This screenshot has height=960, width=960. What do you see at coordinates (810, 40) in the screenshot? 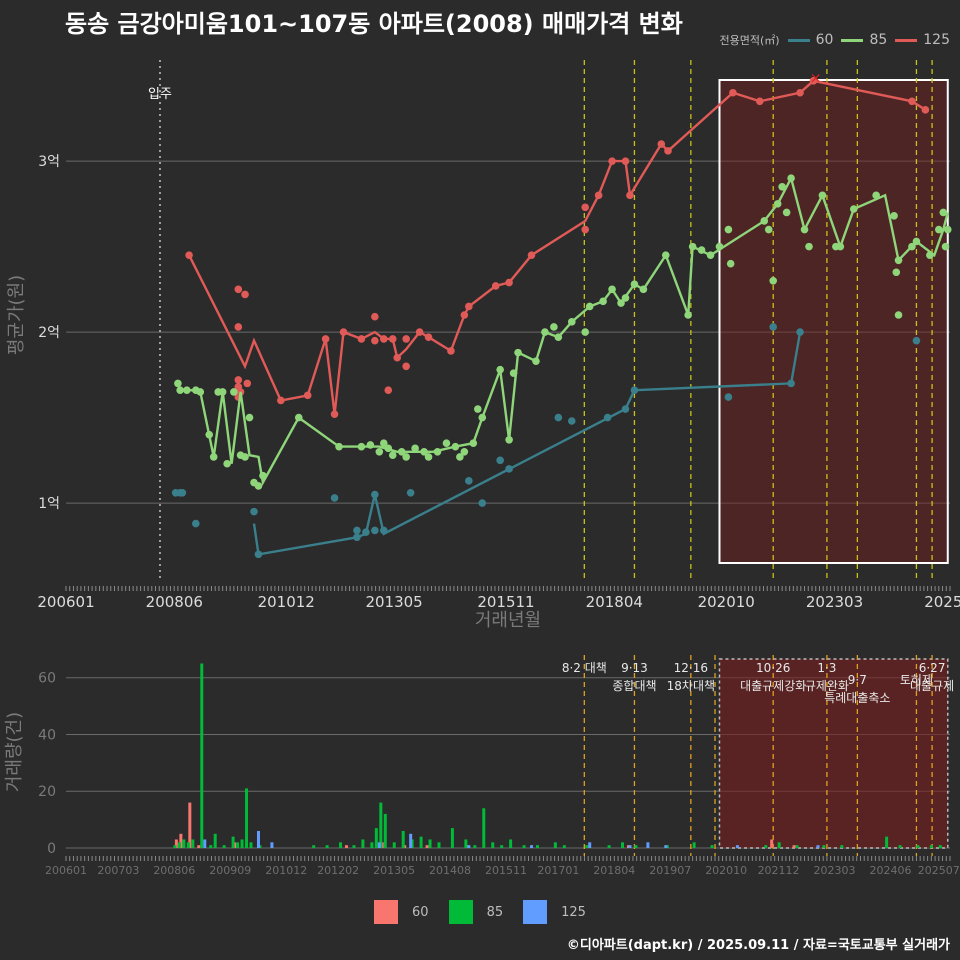
I see `legend-top-item-60: 60` at bounding box center [810, 40].